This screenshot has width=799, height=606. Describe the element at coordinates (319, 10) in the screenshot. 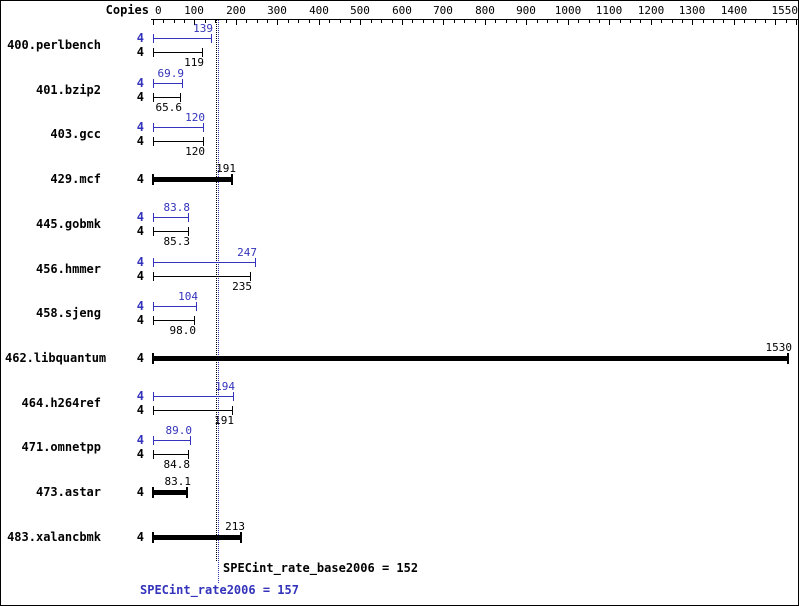

I see `x-axis-tick-label: 400` at that location.